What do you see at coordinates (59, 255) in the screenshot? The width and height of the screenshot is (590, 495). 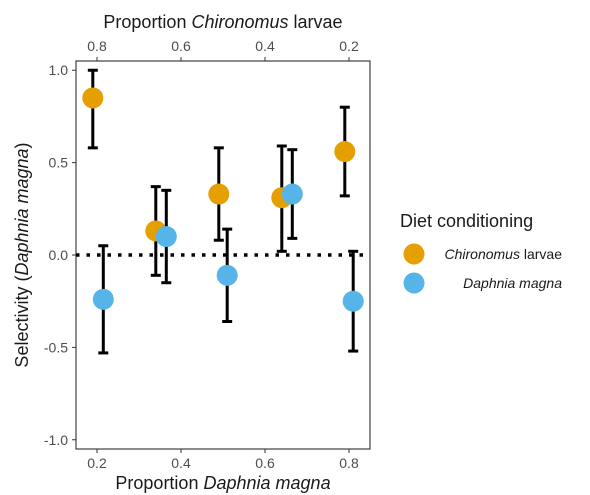 I see `y-tick-label: 0.0` at bounding box center [59, 255].